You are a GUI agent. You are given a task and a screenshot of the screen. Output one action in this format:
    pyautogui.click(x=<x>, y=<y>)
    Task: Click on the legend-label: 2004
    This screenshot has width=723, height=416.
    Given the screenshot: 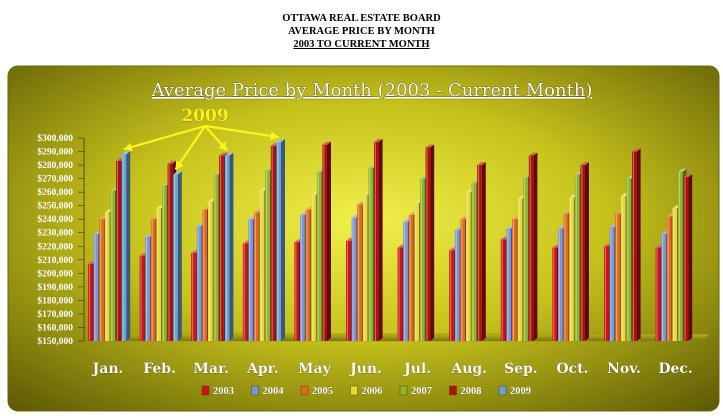 What is the action you would take?
    pyautogui.click(x=274, y=391)
    